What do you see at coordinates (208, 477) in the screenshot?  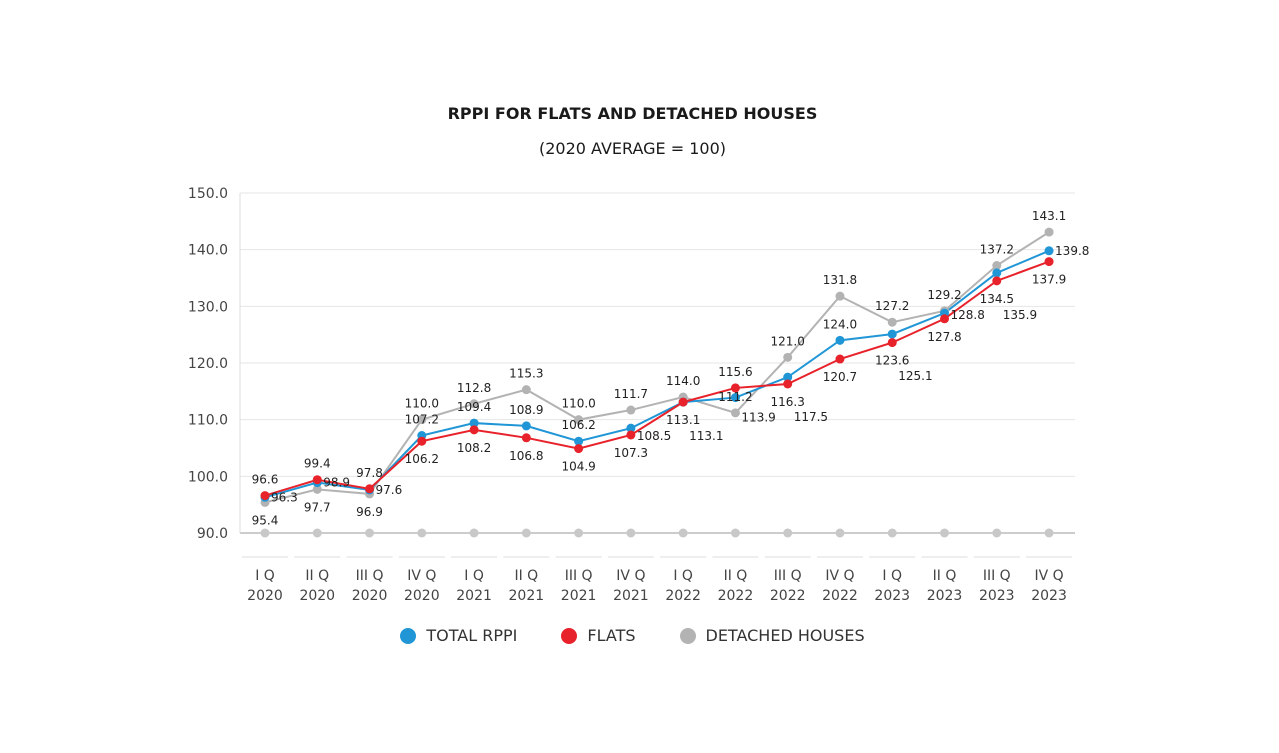 I see `y-tick-label: 100.0` at bounding box center [208, 477].